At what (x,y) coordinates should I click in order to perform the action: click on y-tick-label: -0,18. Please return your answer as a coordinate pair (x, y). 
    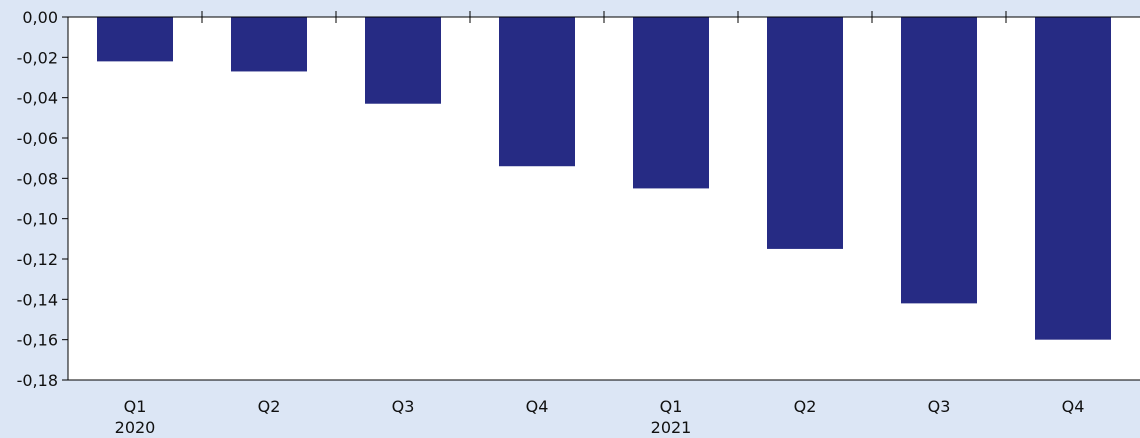
    Looking at the image, I should click on (37, 380).